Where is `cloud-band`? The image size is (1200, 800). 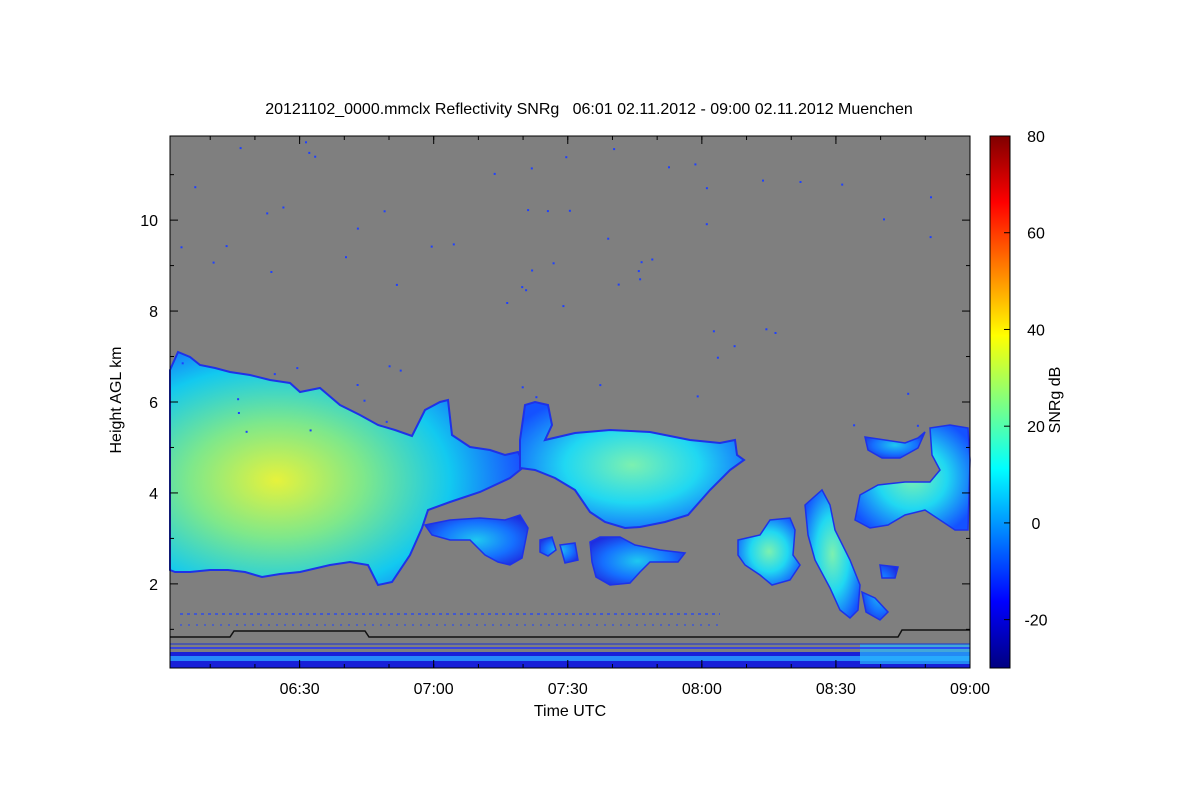 cloud-band is located at coordinates (632, 465).